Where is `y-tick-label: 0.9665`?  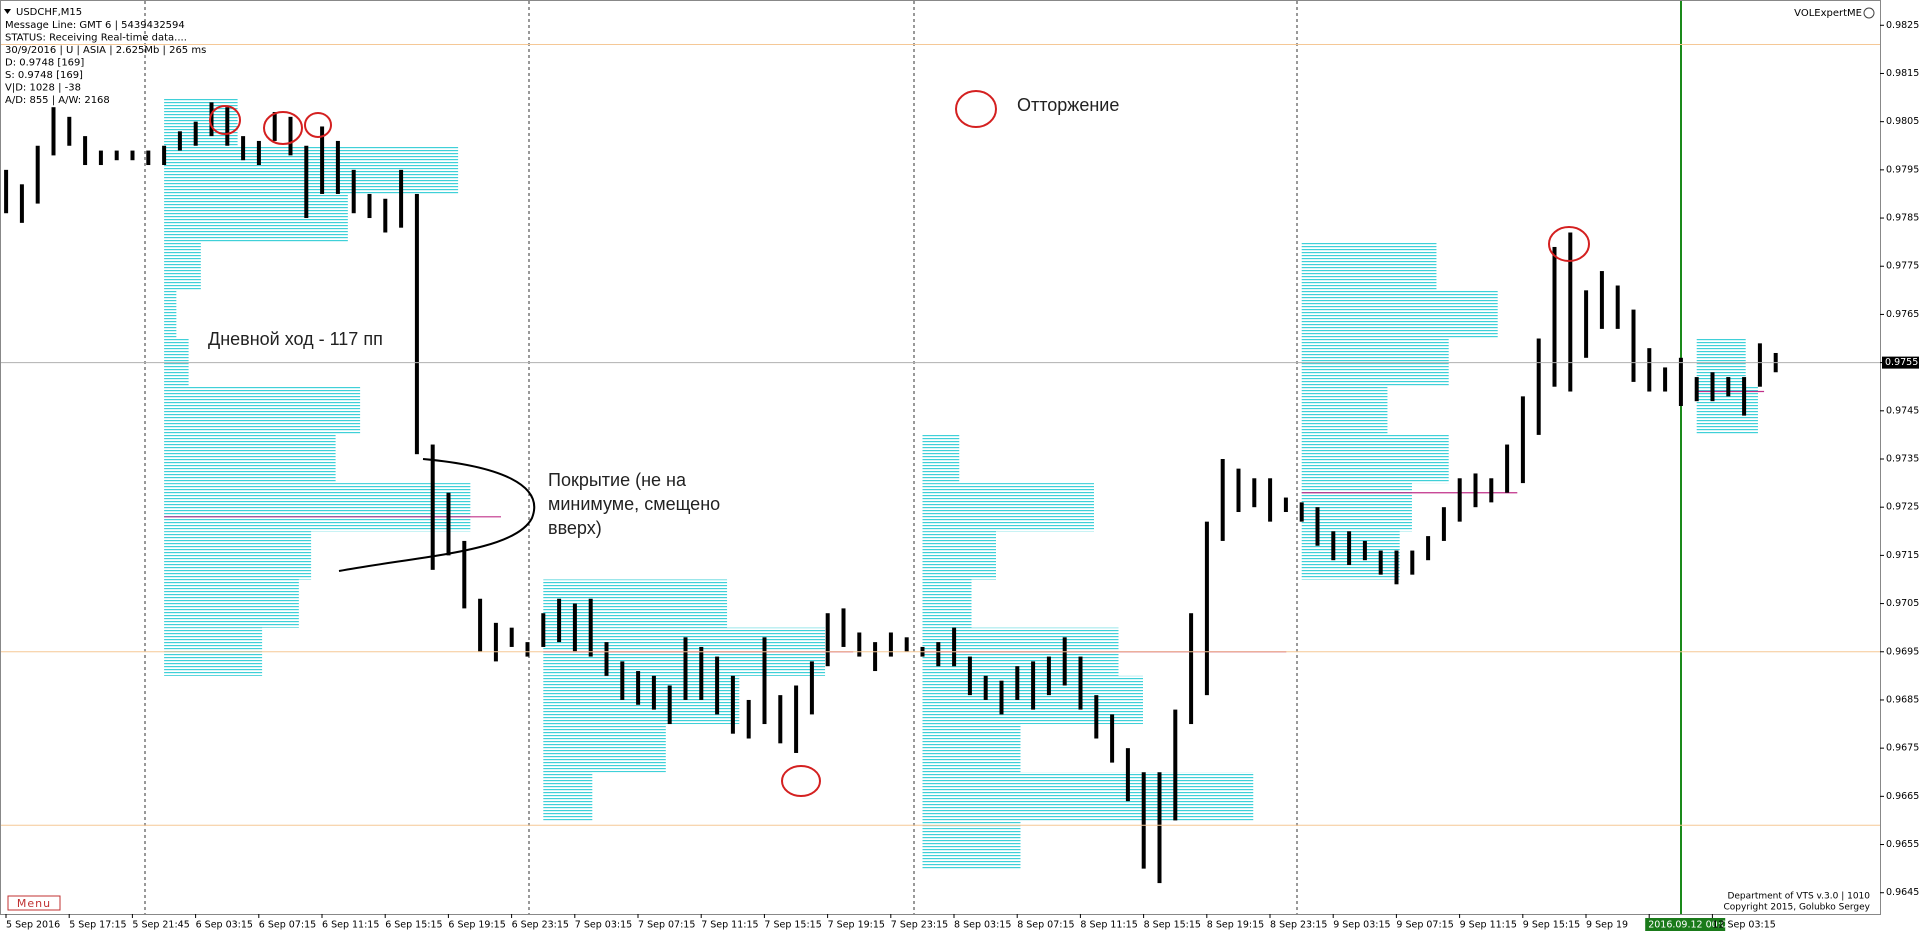
y-tick-label: 0.9665 is located at coordinates (1902, 796).